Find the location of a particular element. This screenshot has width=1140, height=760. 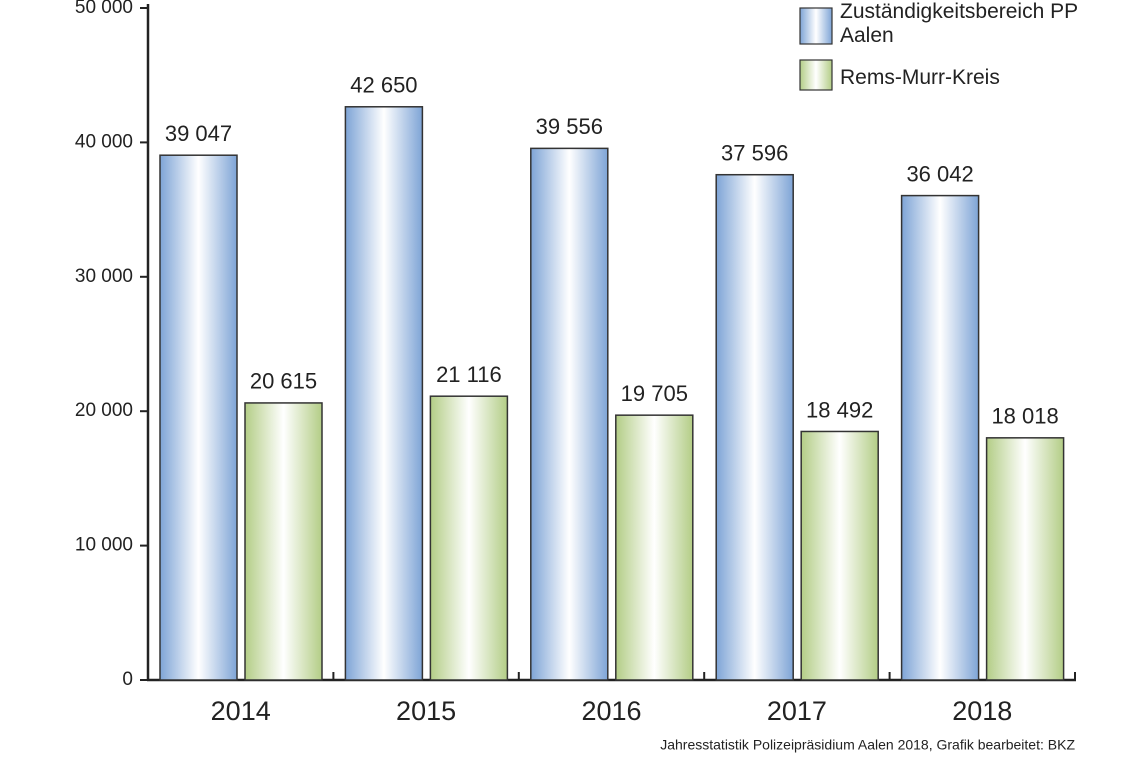

x-tick-label: 2014 is located at coordinates (241, 711).